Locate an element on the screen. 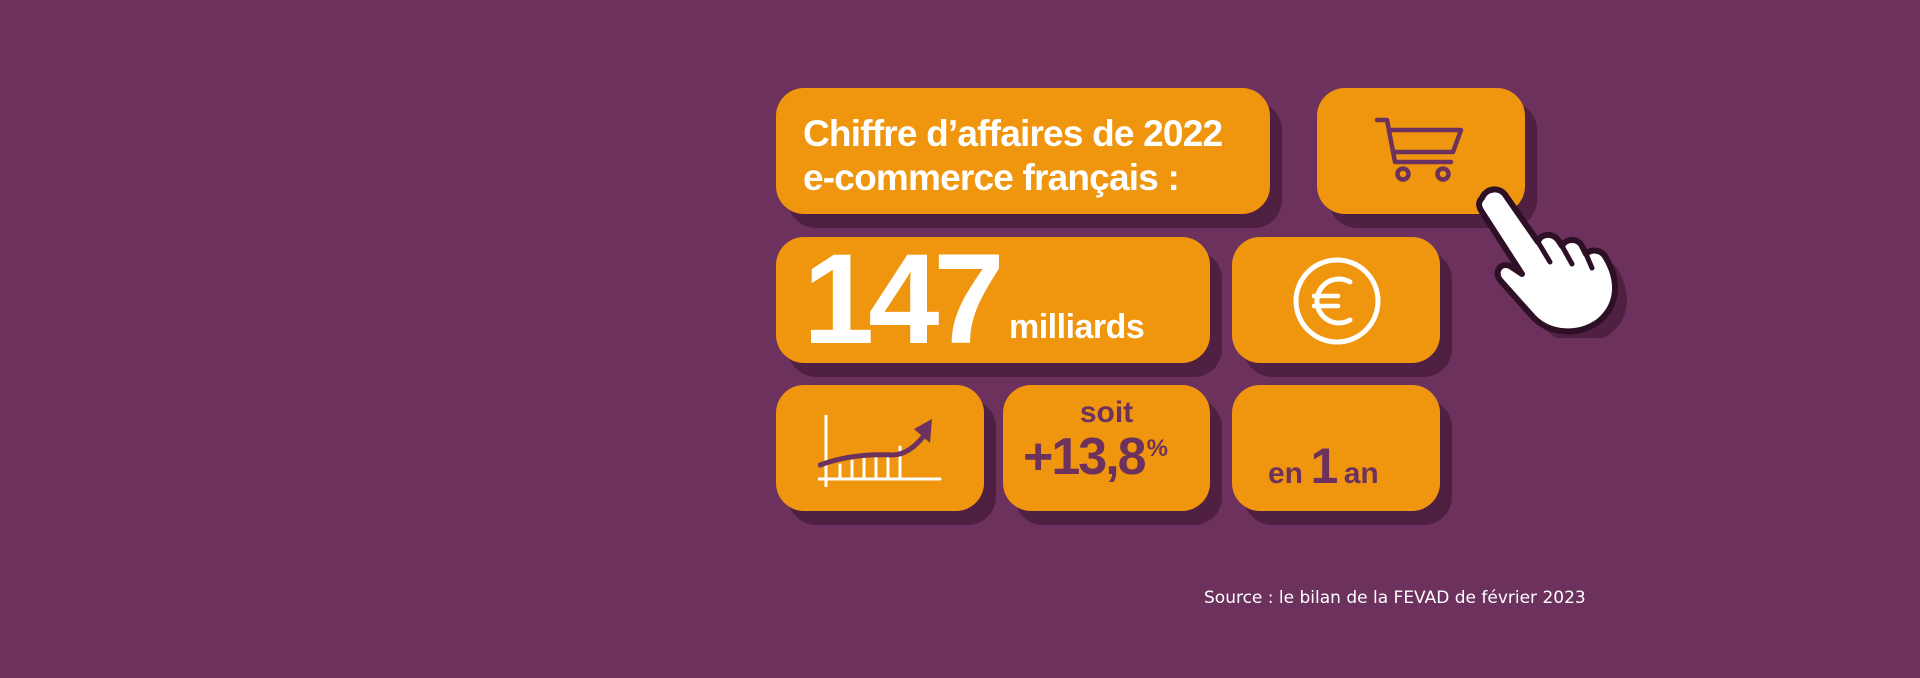  euro-tile is located at coordinates (1336, 300).